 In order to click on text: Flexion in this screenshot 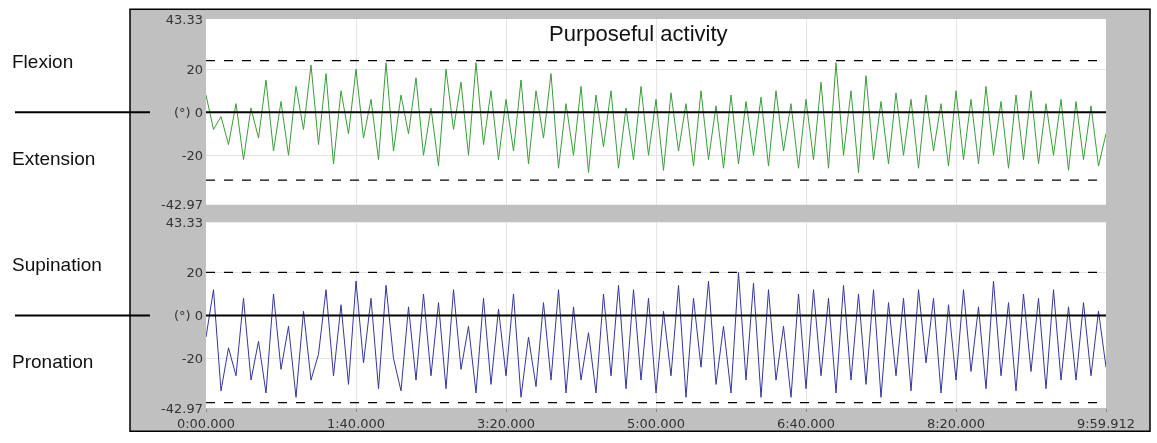, I will do `click(43, 61)`.